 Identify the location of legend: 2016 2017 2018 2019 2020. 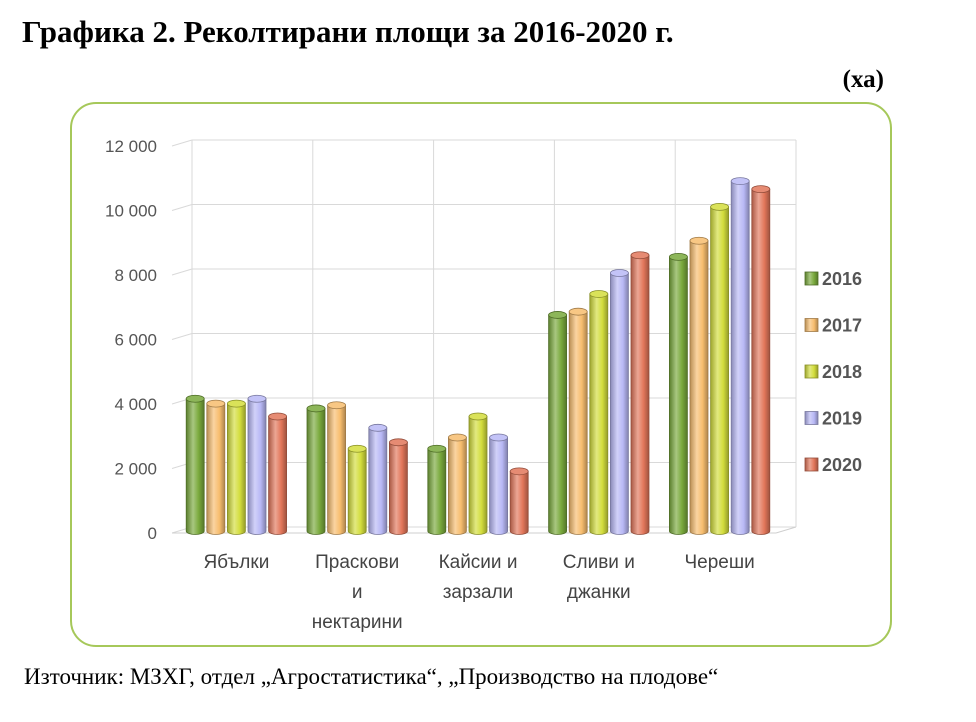
(833, 372).